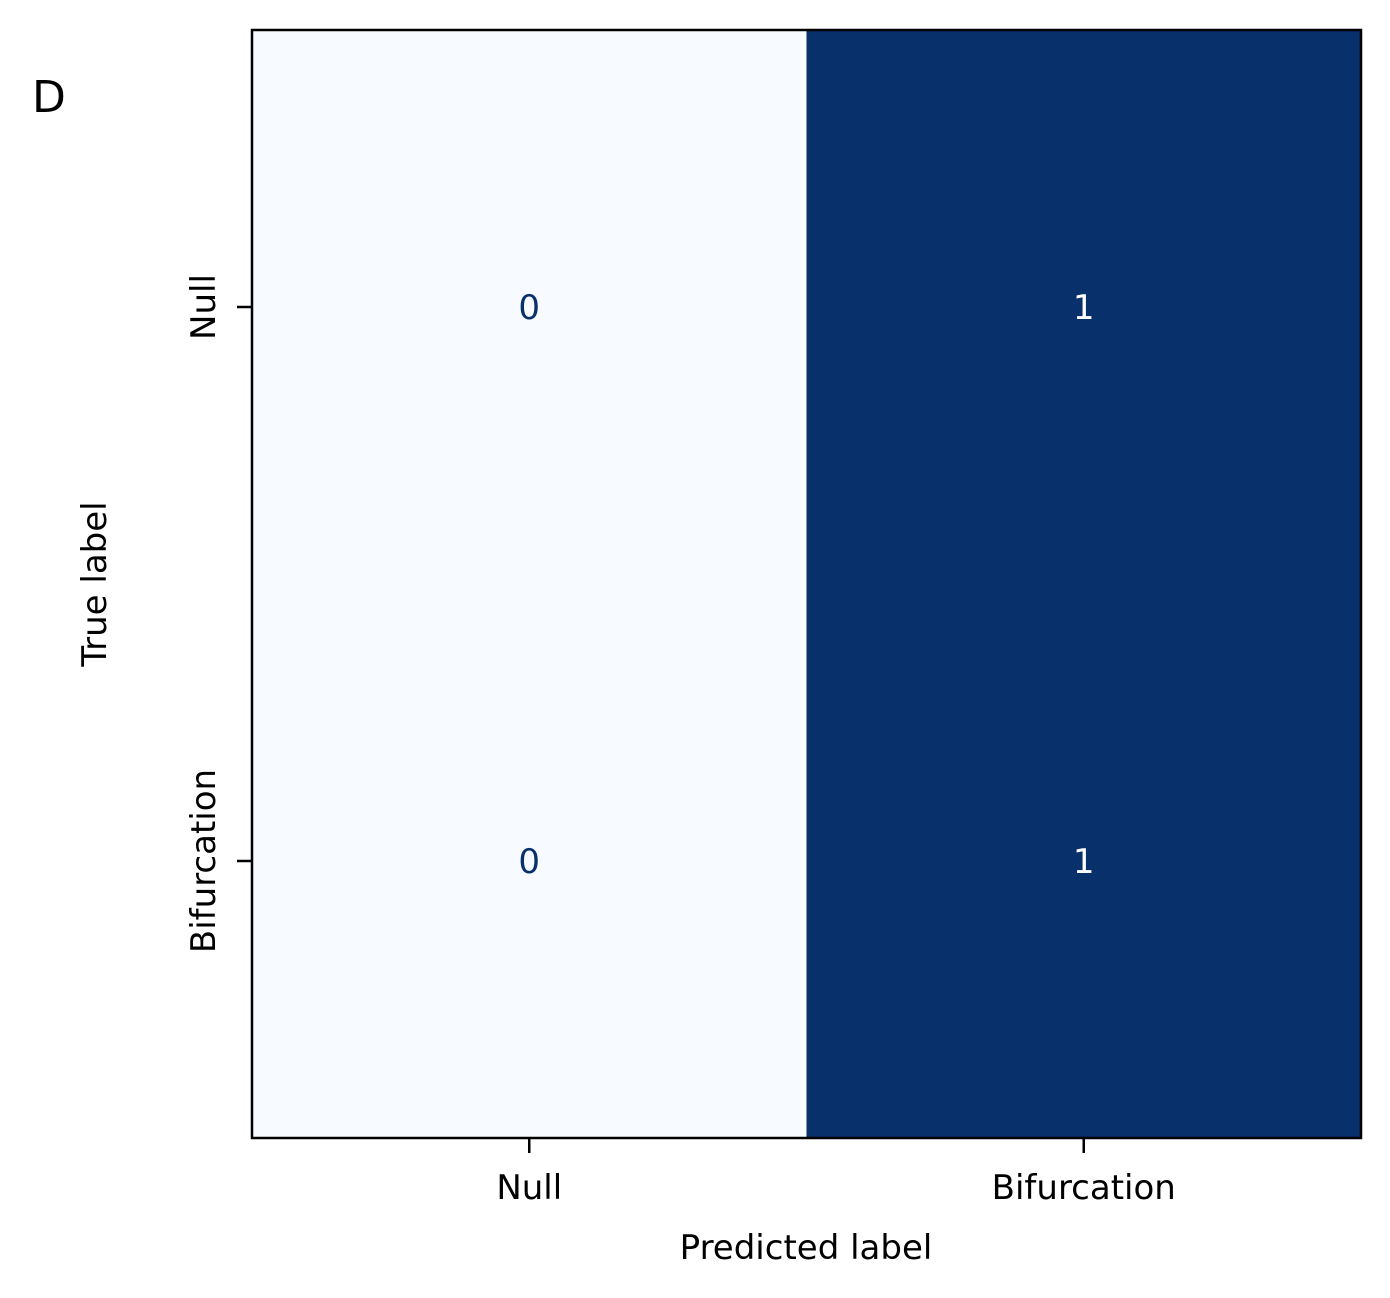 The image size is (1390, 1298). What do you see at coordinates (204, 861) in the screenshot?
I see `y-tick-label: Bifurcation` at bounding box center [204, 861].